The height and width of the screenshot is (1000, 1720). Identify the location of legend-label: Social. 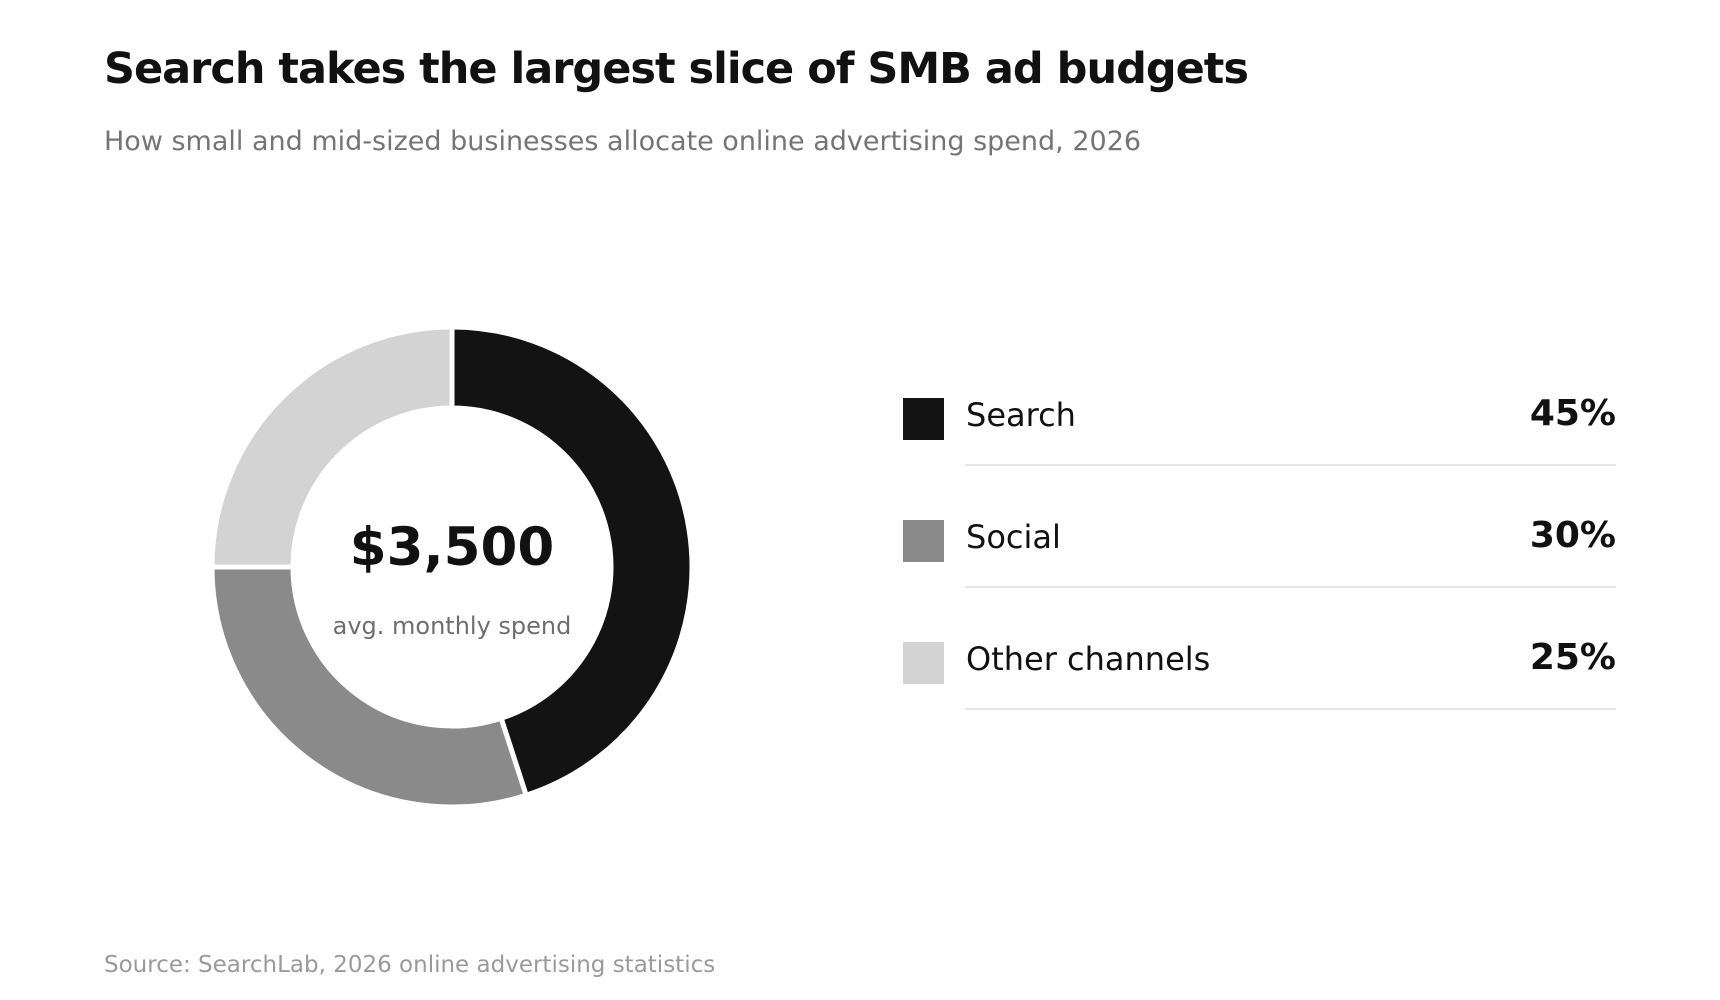
(1013, 537).